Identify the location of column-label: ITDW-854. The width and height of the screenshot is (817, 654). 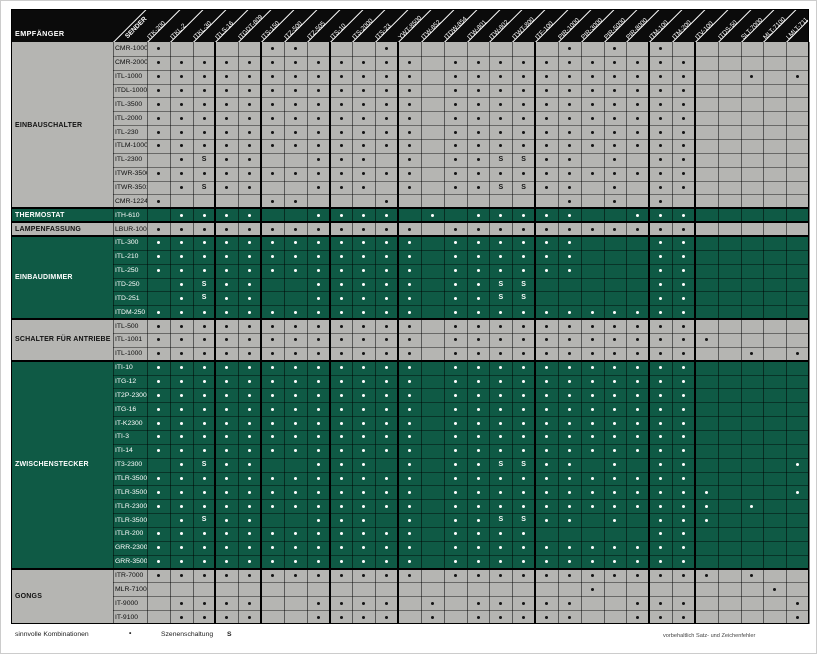
(455, 28).